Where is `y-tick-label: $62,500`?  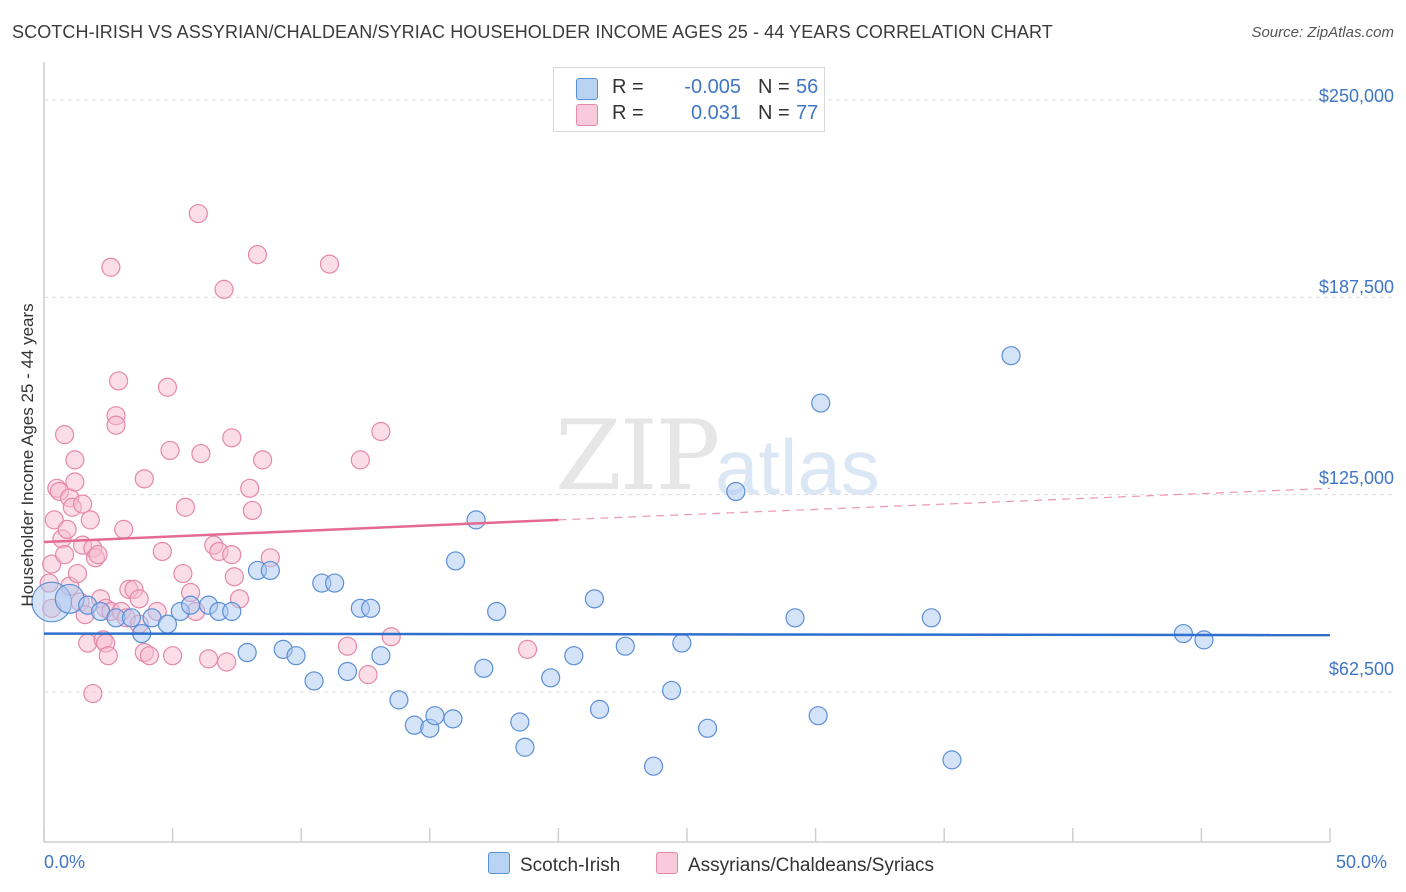
y-tick-label: $62,500 is located at coordinates (1361, 669).